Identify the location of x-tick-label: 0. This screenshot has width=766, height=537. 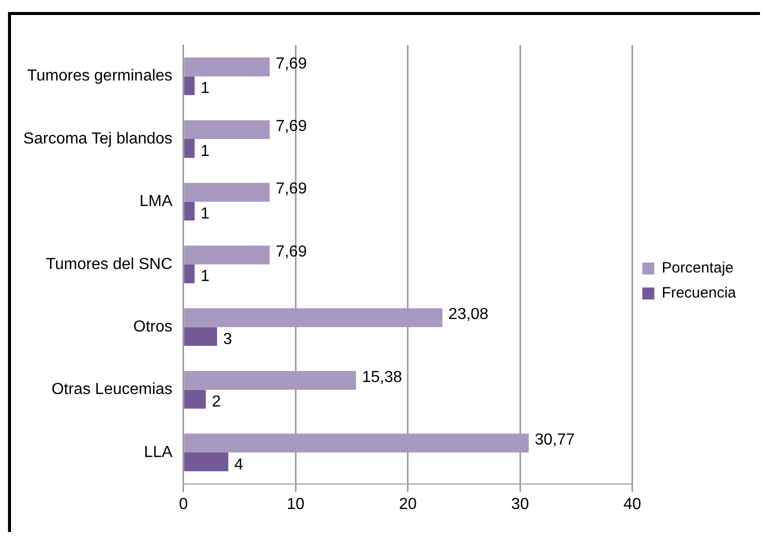
(183, 504).